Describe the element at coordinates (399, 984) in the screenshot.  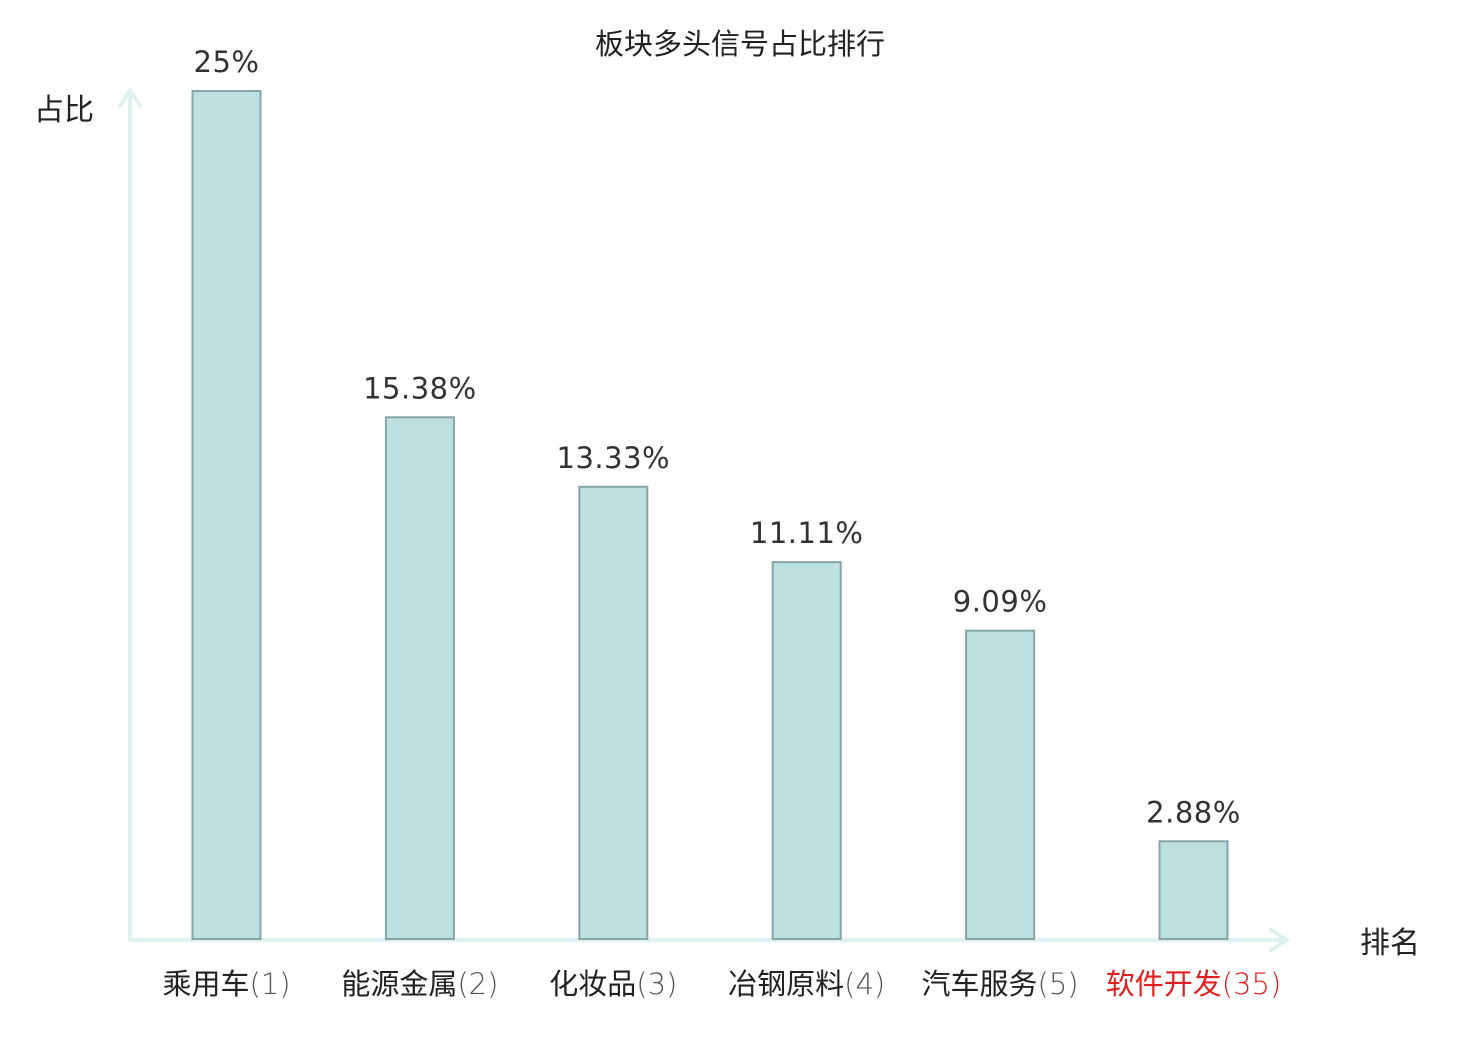
I see `category-name: 能源金属` at that location.